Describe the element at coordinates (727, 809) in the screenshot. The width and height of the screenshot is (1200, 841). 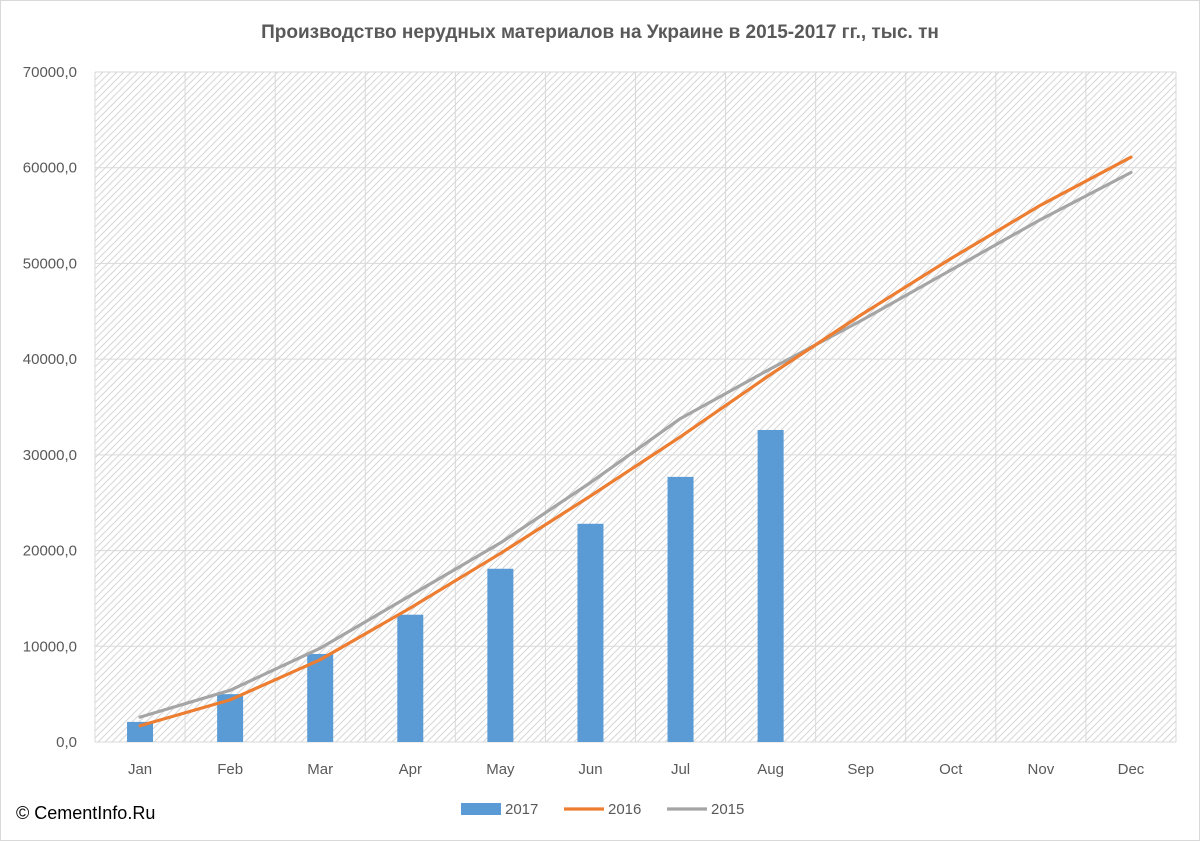
I see `legend-label-2015: 2015` at that location.